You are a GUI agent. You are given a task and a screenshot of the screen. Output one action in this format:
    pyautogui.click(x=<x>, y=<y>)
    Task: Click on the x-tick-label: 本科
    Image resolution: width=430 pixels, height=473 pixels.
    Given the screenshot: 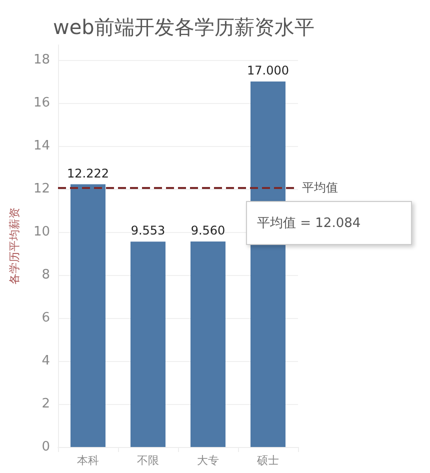 What is the action you would take?
    pyautogui.click(x=88, y=460)
    